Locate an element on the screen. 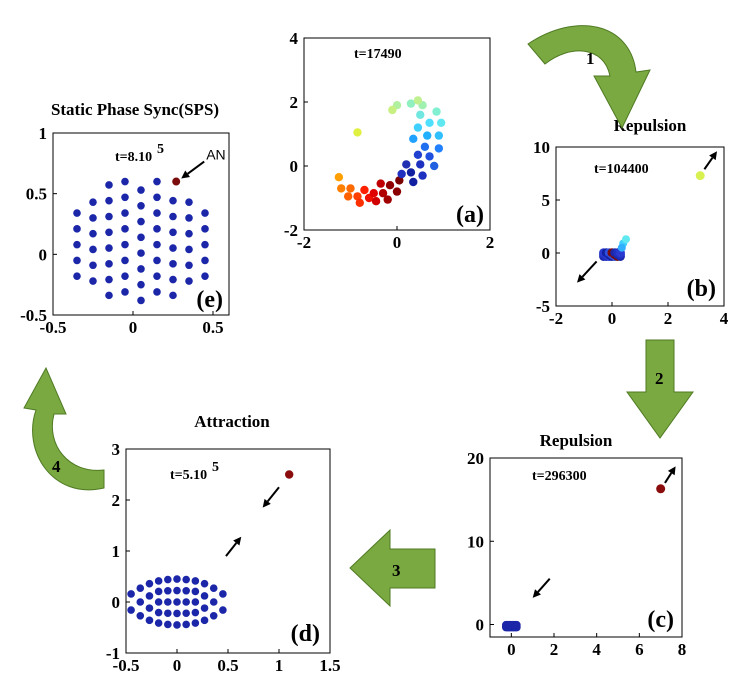 The height and width of the screenshot is (696, 754). panel-b-outlier-point is located at coordinates (700, 176).